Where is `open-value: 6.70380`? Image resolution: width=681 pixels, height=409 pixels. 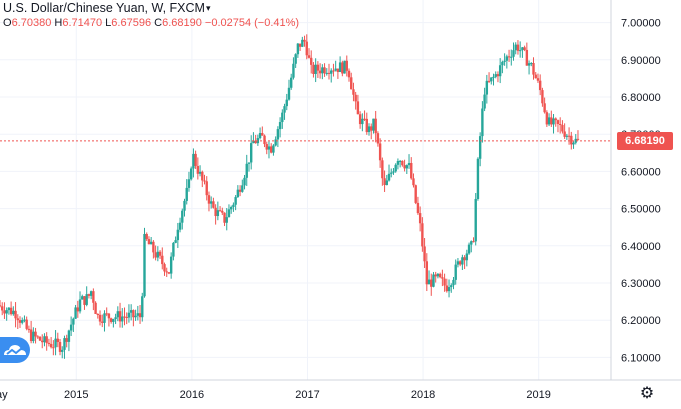 open-value: 6.70380 is located at coordinates (31, 23).